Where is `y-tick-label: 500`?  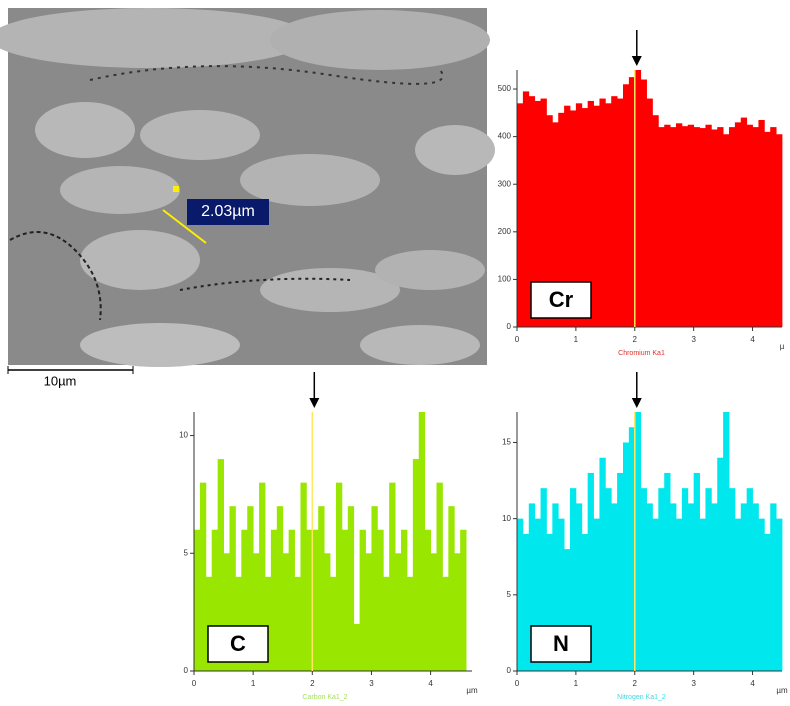 y-tick-label: 500 is located at coordinates (505, 88).